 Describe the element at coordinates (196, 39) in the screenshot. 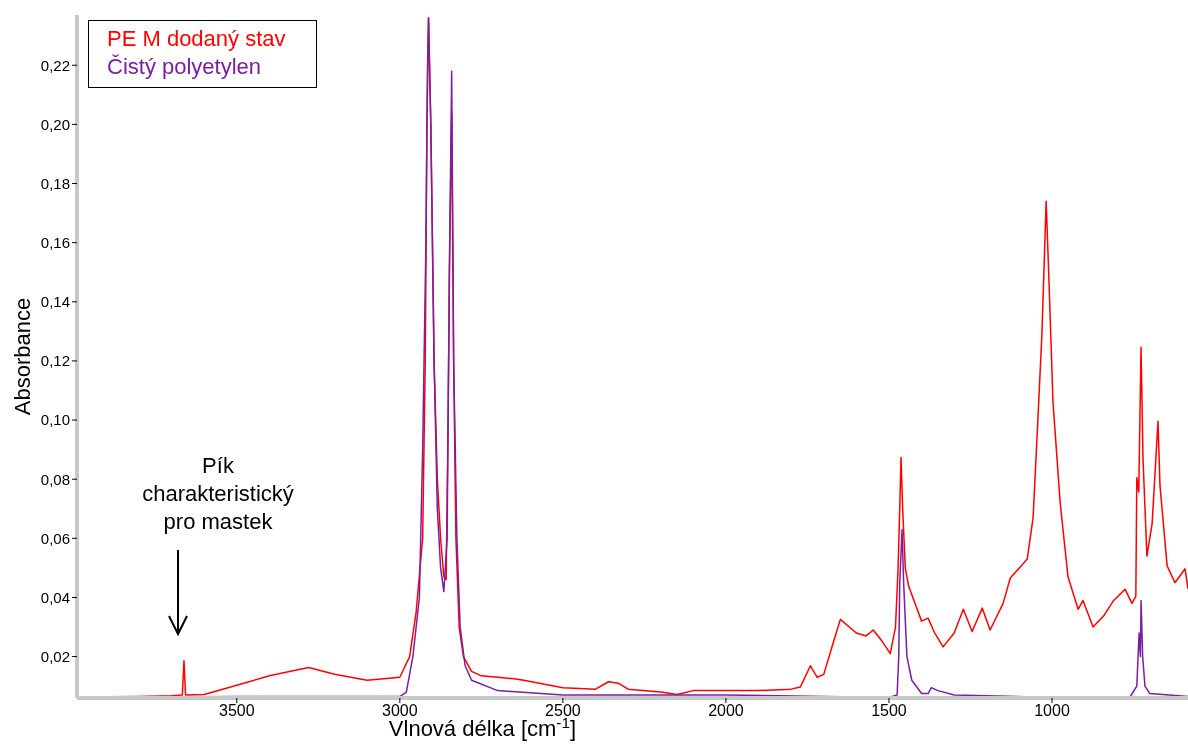

I see `text: PE M dodaný stav` at that location.